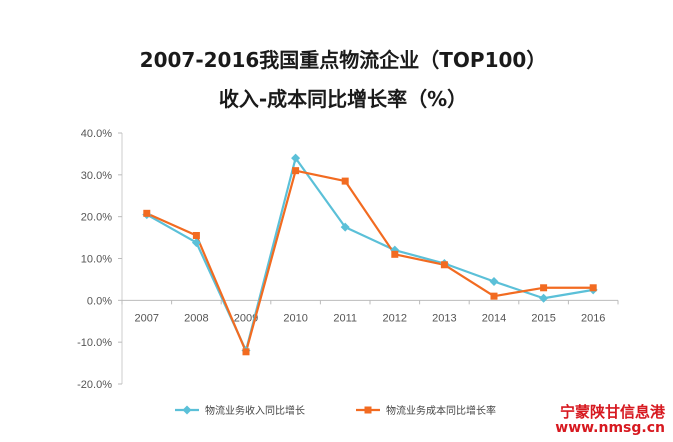 The height and width of the screenshot is (442, 673). Describe the element at coordinates (444, 318) in the screenshot. I see `x-tick-label: 2013` at that location.